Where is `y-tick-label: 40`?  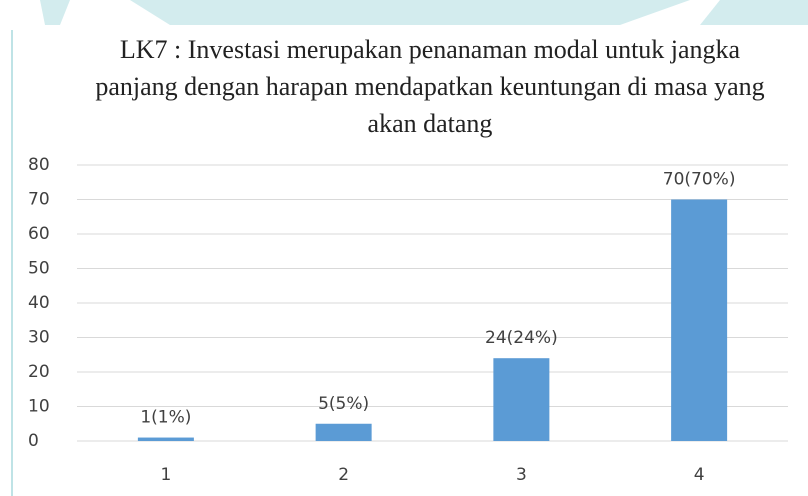
y-tick-label: 40 is located at coordinates (39, 303).